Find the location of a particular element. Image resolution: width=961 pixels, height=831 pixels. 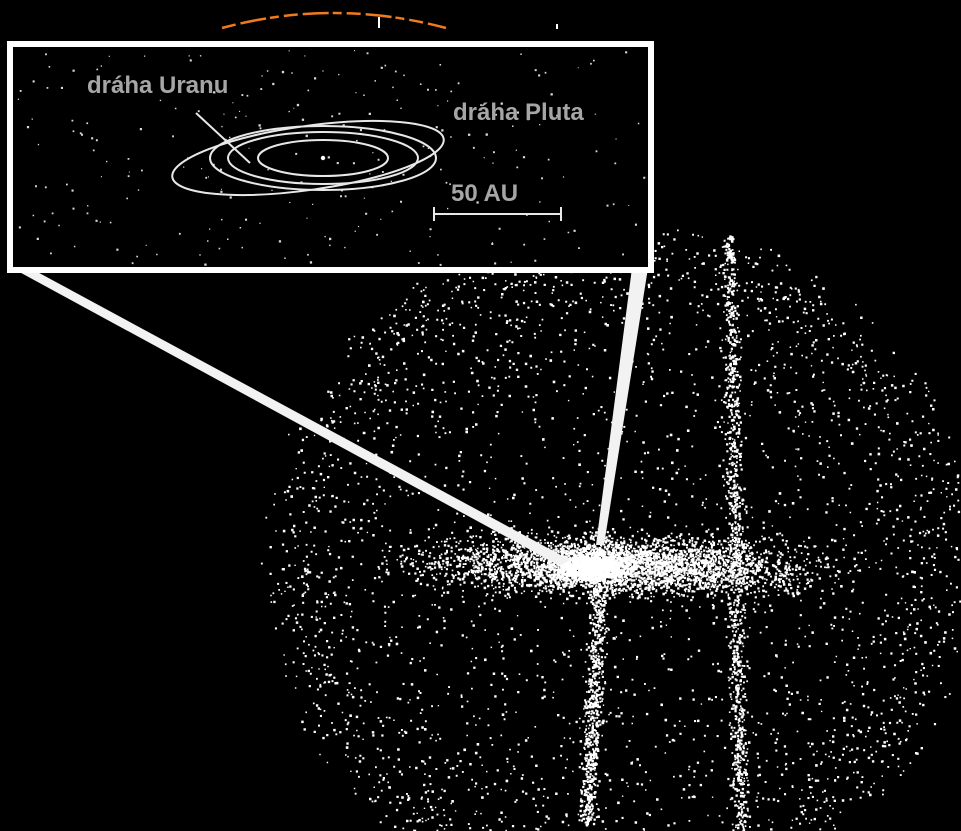

sun-dot is located at coordinates (323, 158).